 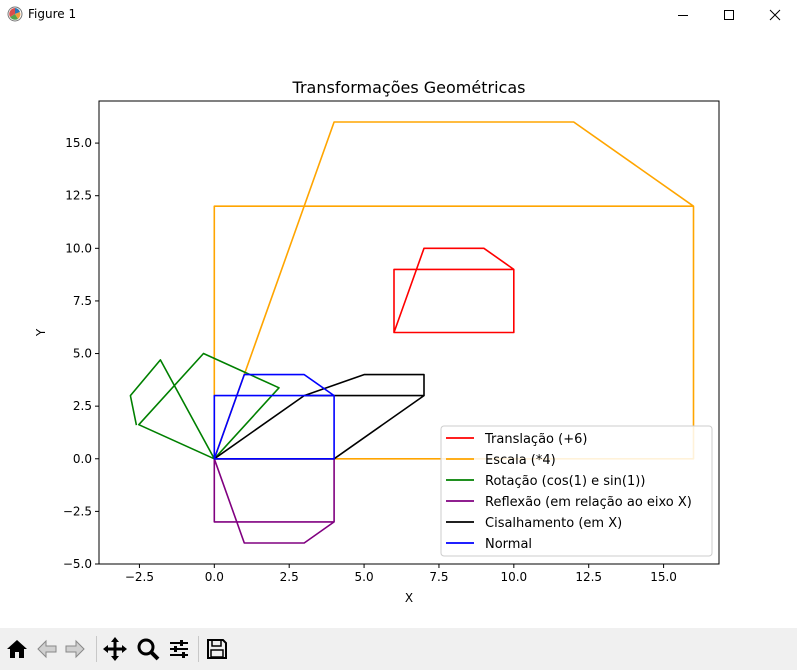 I want to click on forward-button, so click(x=75, y=649).